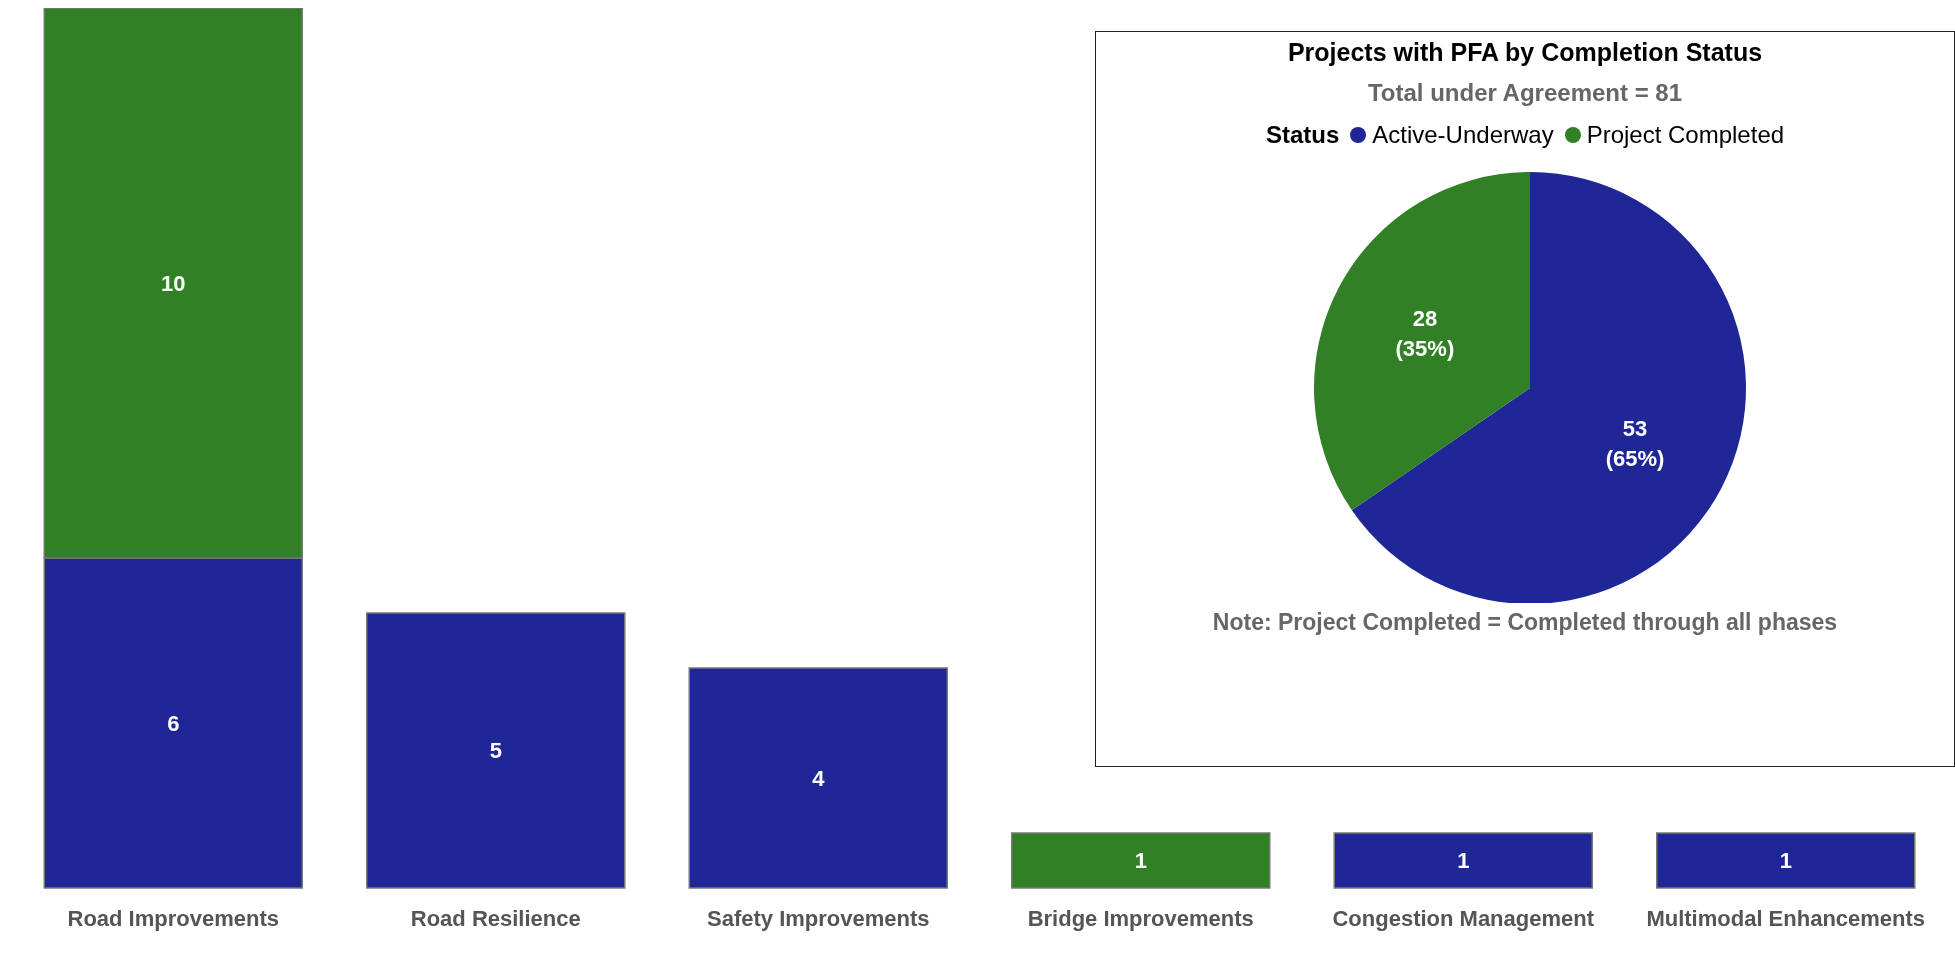  I want to click on legend-label: Active-Underway, so click(1463, 135).